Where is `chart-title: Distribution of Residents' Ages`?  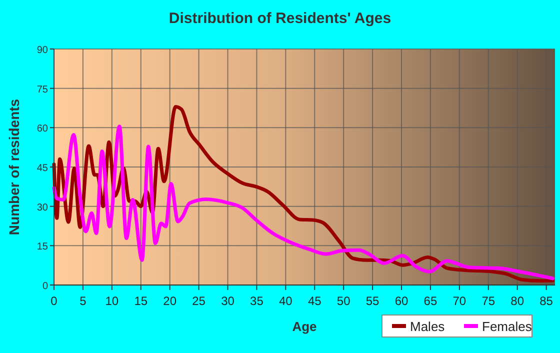 chart-title: Distribution of Residents' Ages is located at coordinates (280, 18).